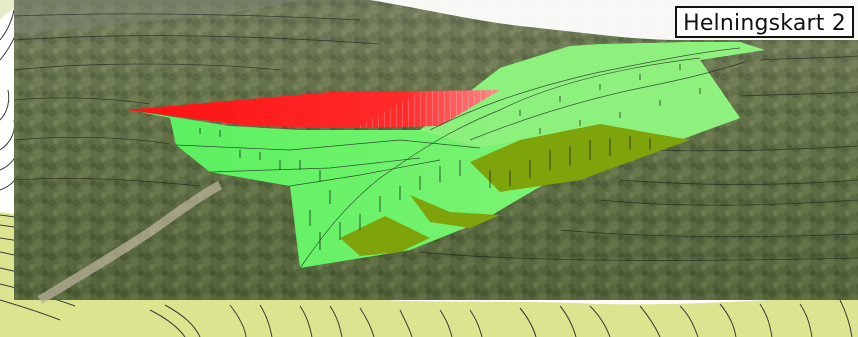 This screenshot has height=337, width=858. Describe the element at coordinates (592, 95) in the screenshot. I see `slope-gentle-area` at that location.